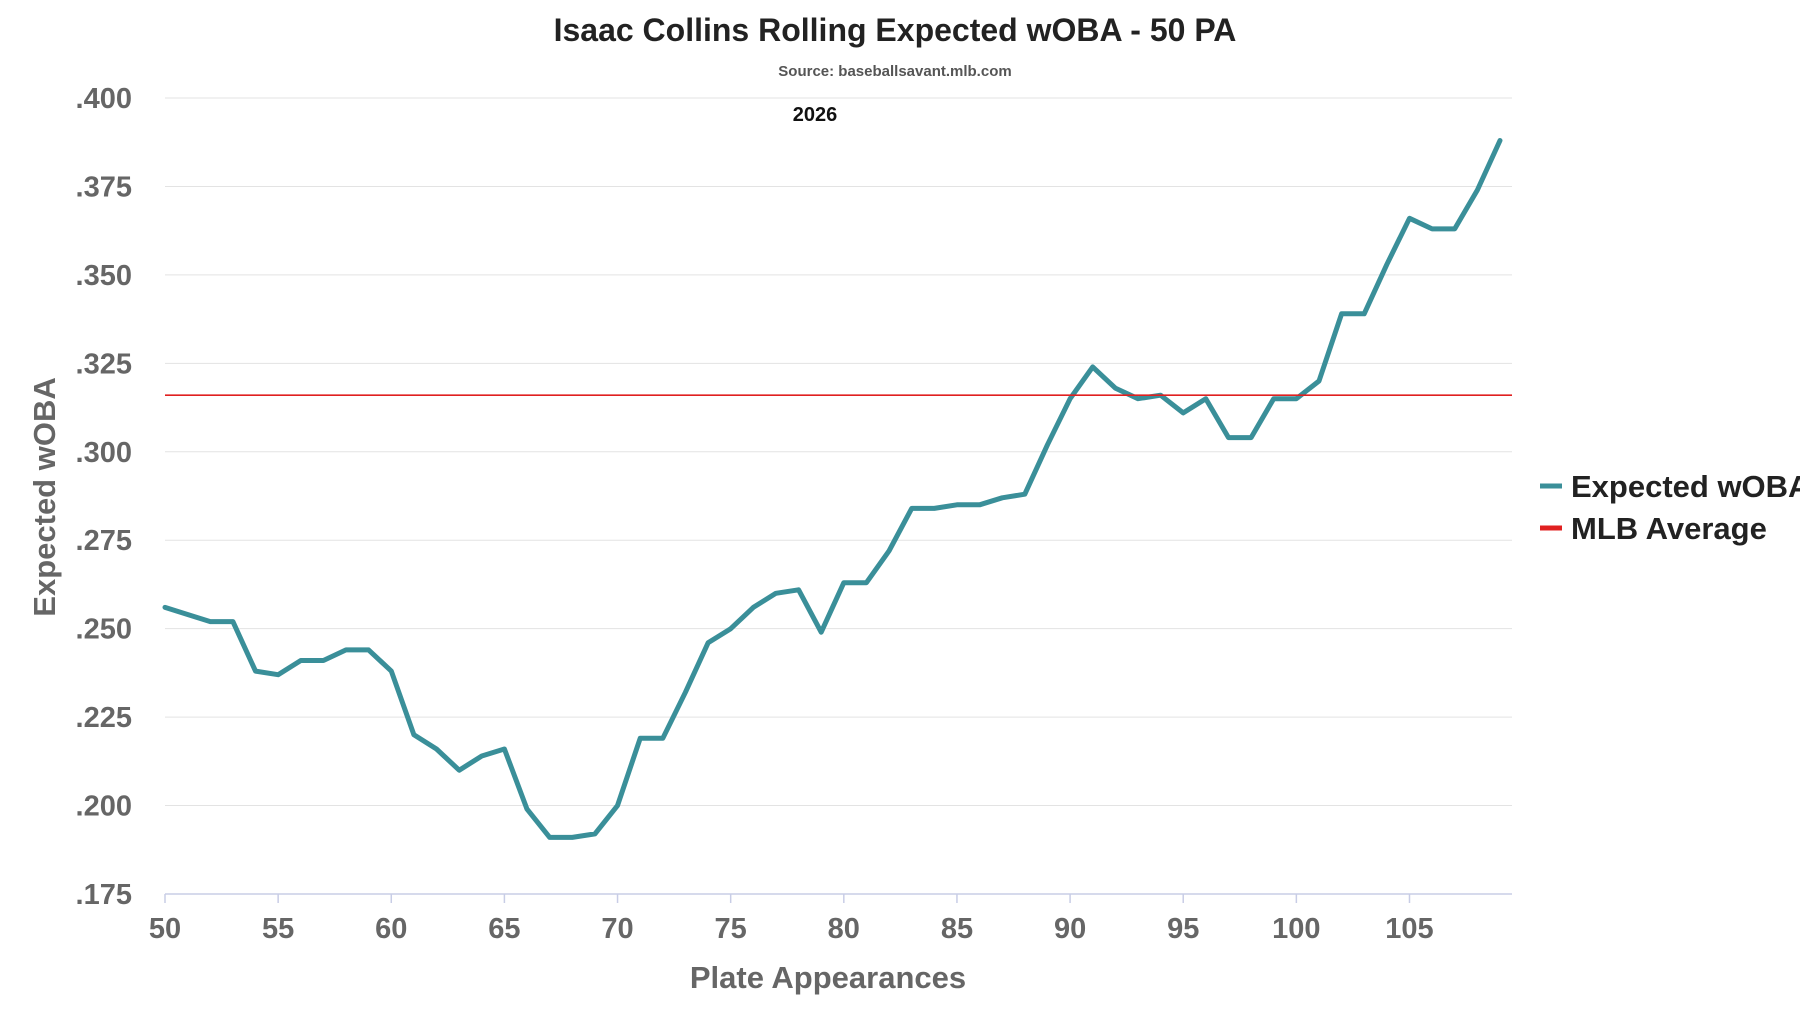 This screenshot has height=1013, width=1800. What do you see at coordinates (44, 496) in the screenshot?
I see `y-axis-title: Expected wOBA` at bounding box center [44, 496].